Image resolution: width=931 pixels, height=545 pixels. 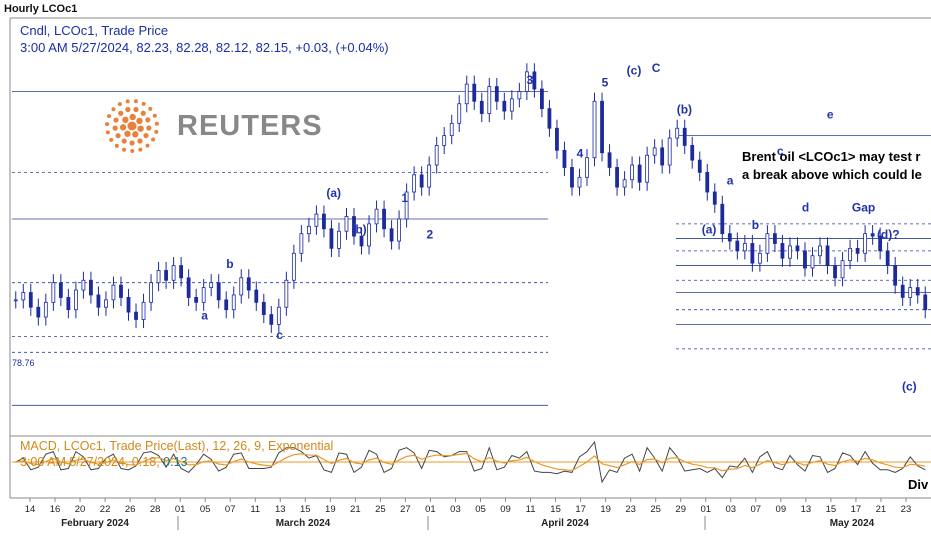 I want to click on wave-label: (a), so click(x=709, y=230).